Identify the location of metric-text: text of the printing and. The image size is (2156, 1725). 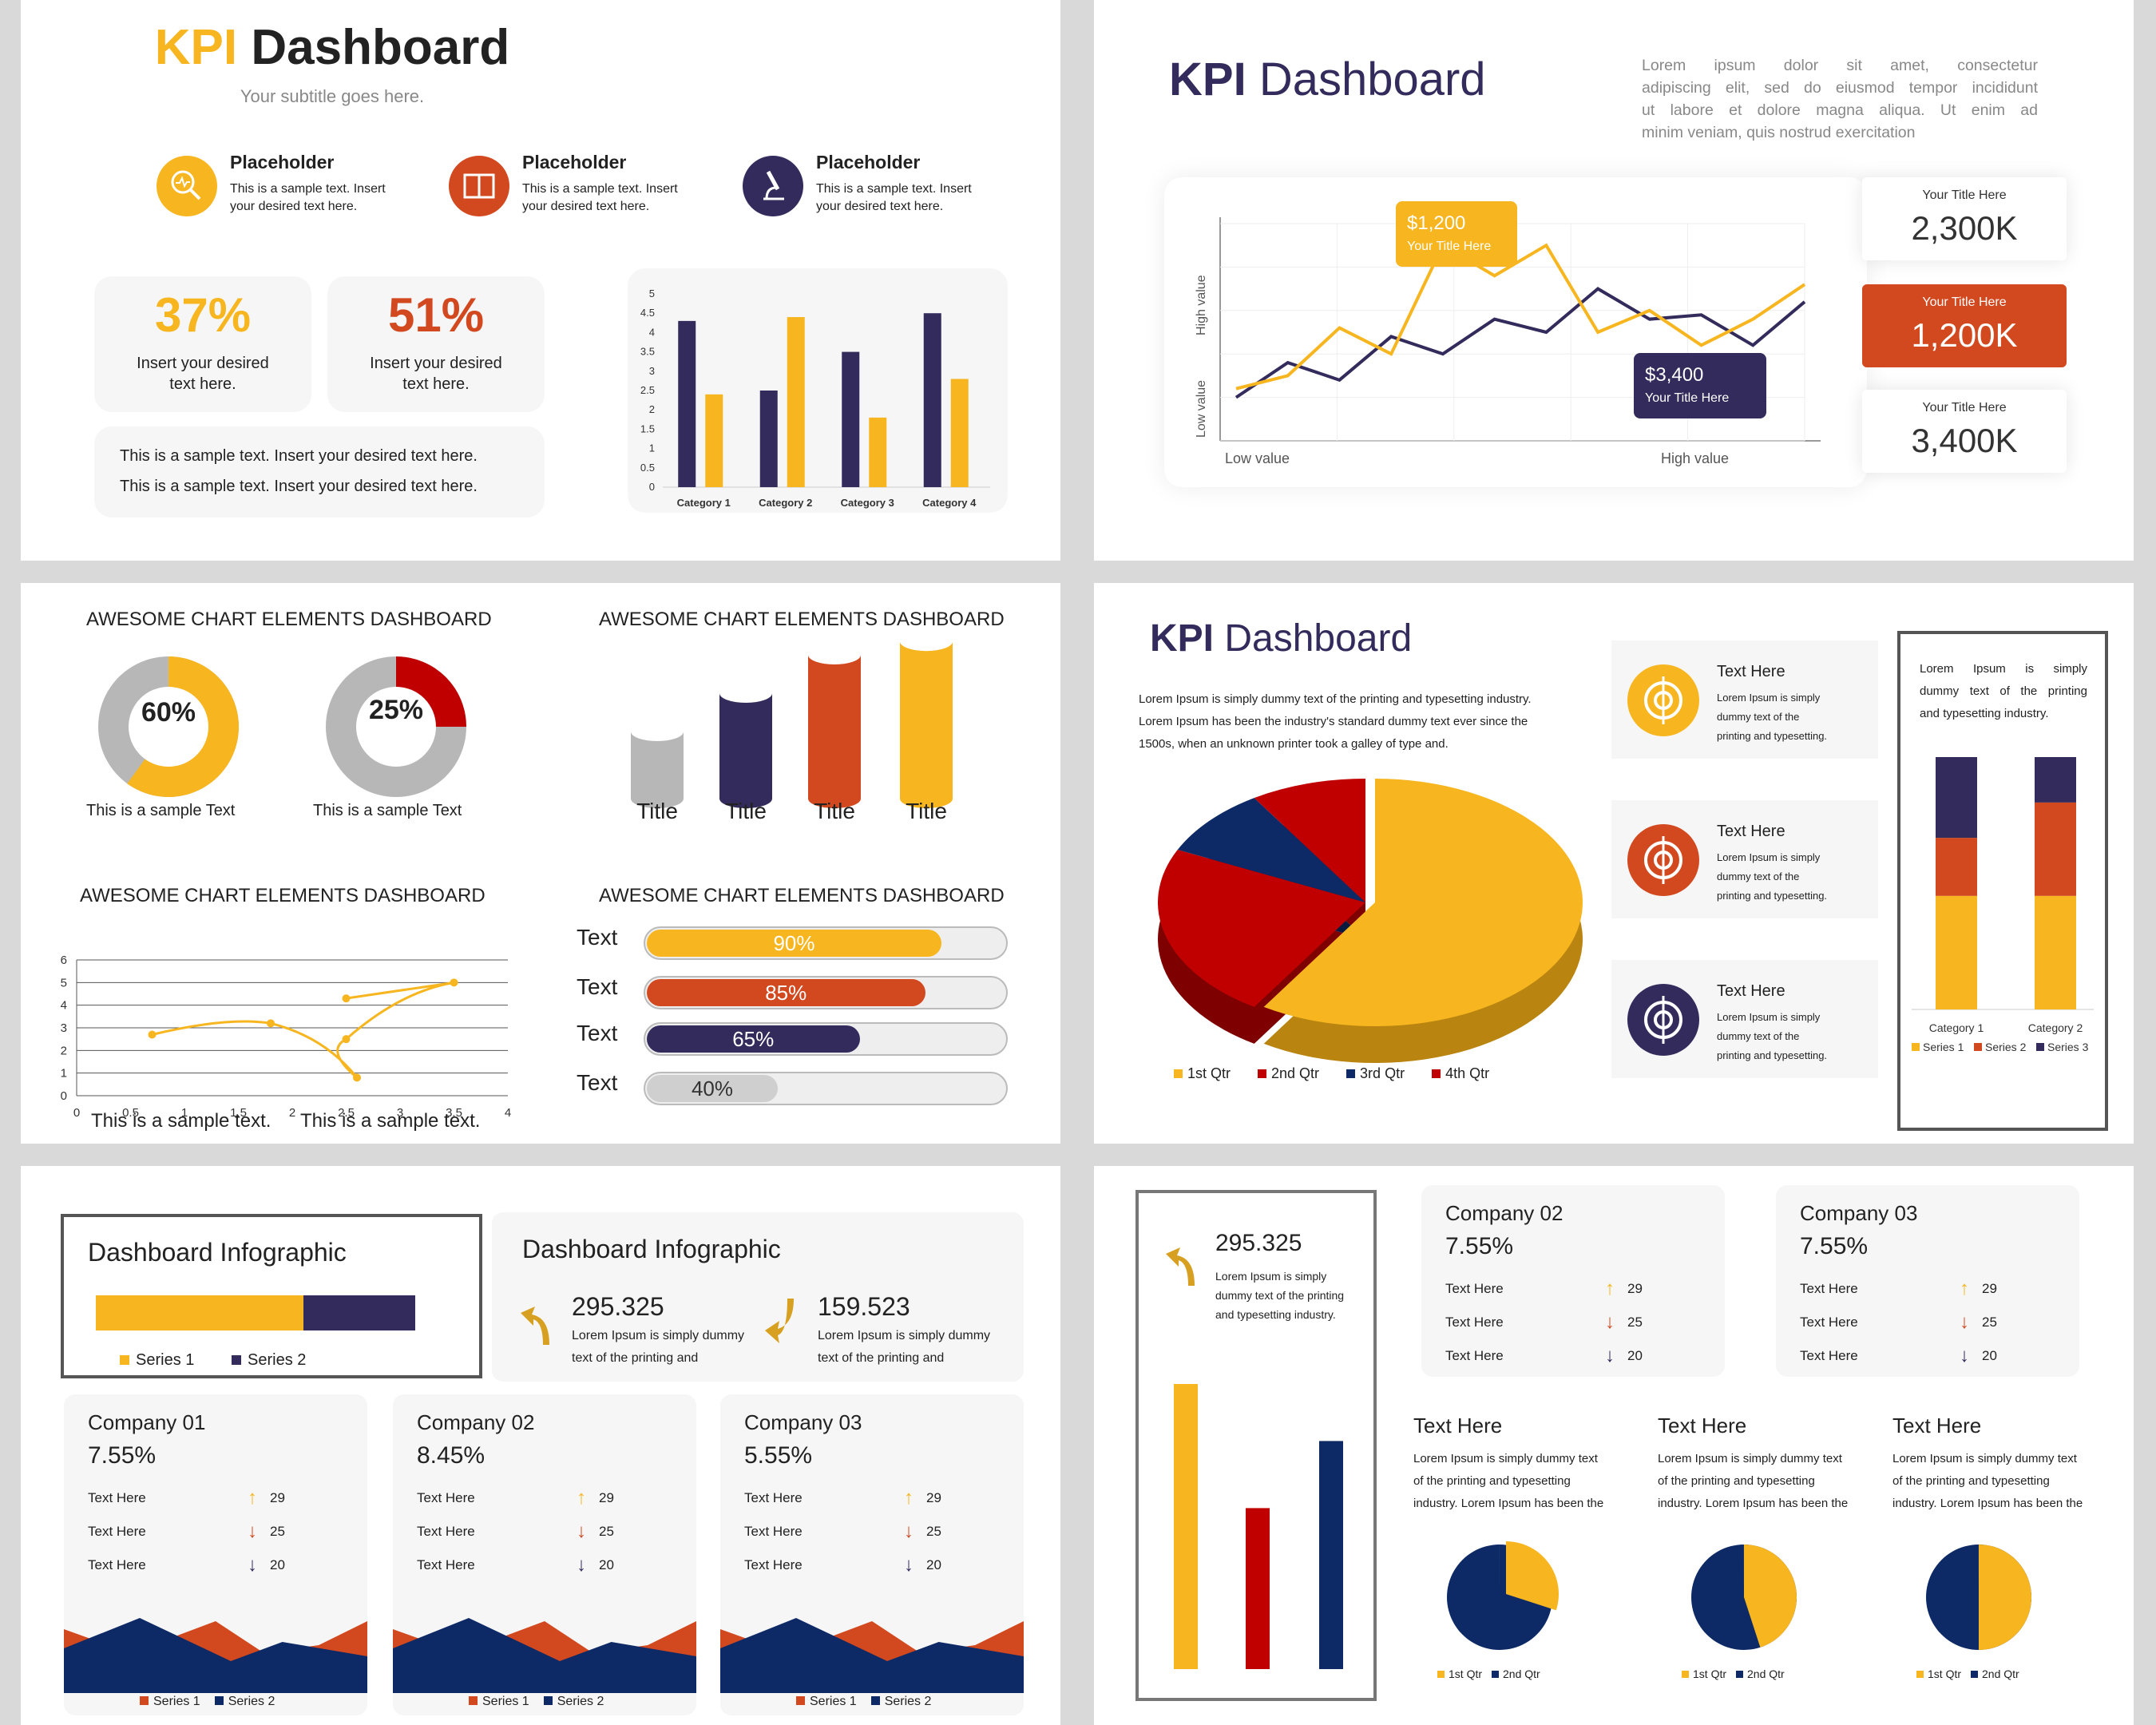
(881, 1358).